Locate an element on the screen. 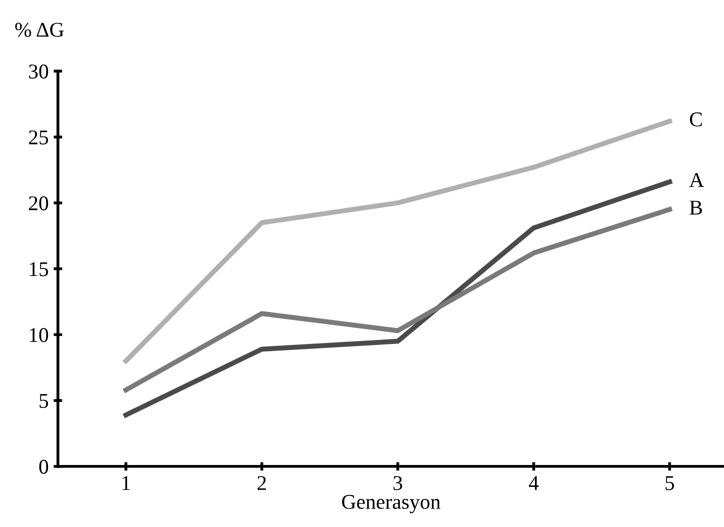  y-tick-label: 30 is located at coordinates (38, 71).